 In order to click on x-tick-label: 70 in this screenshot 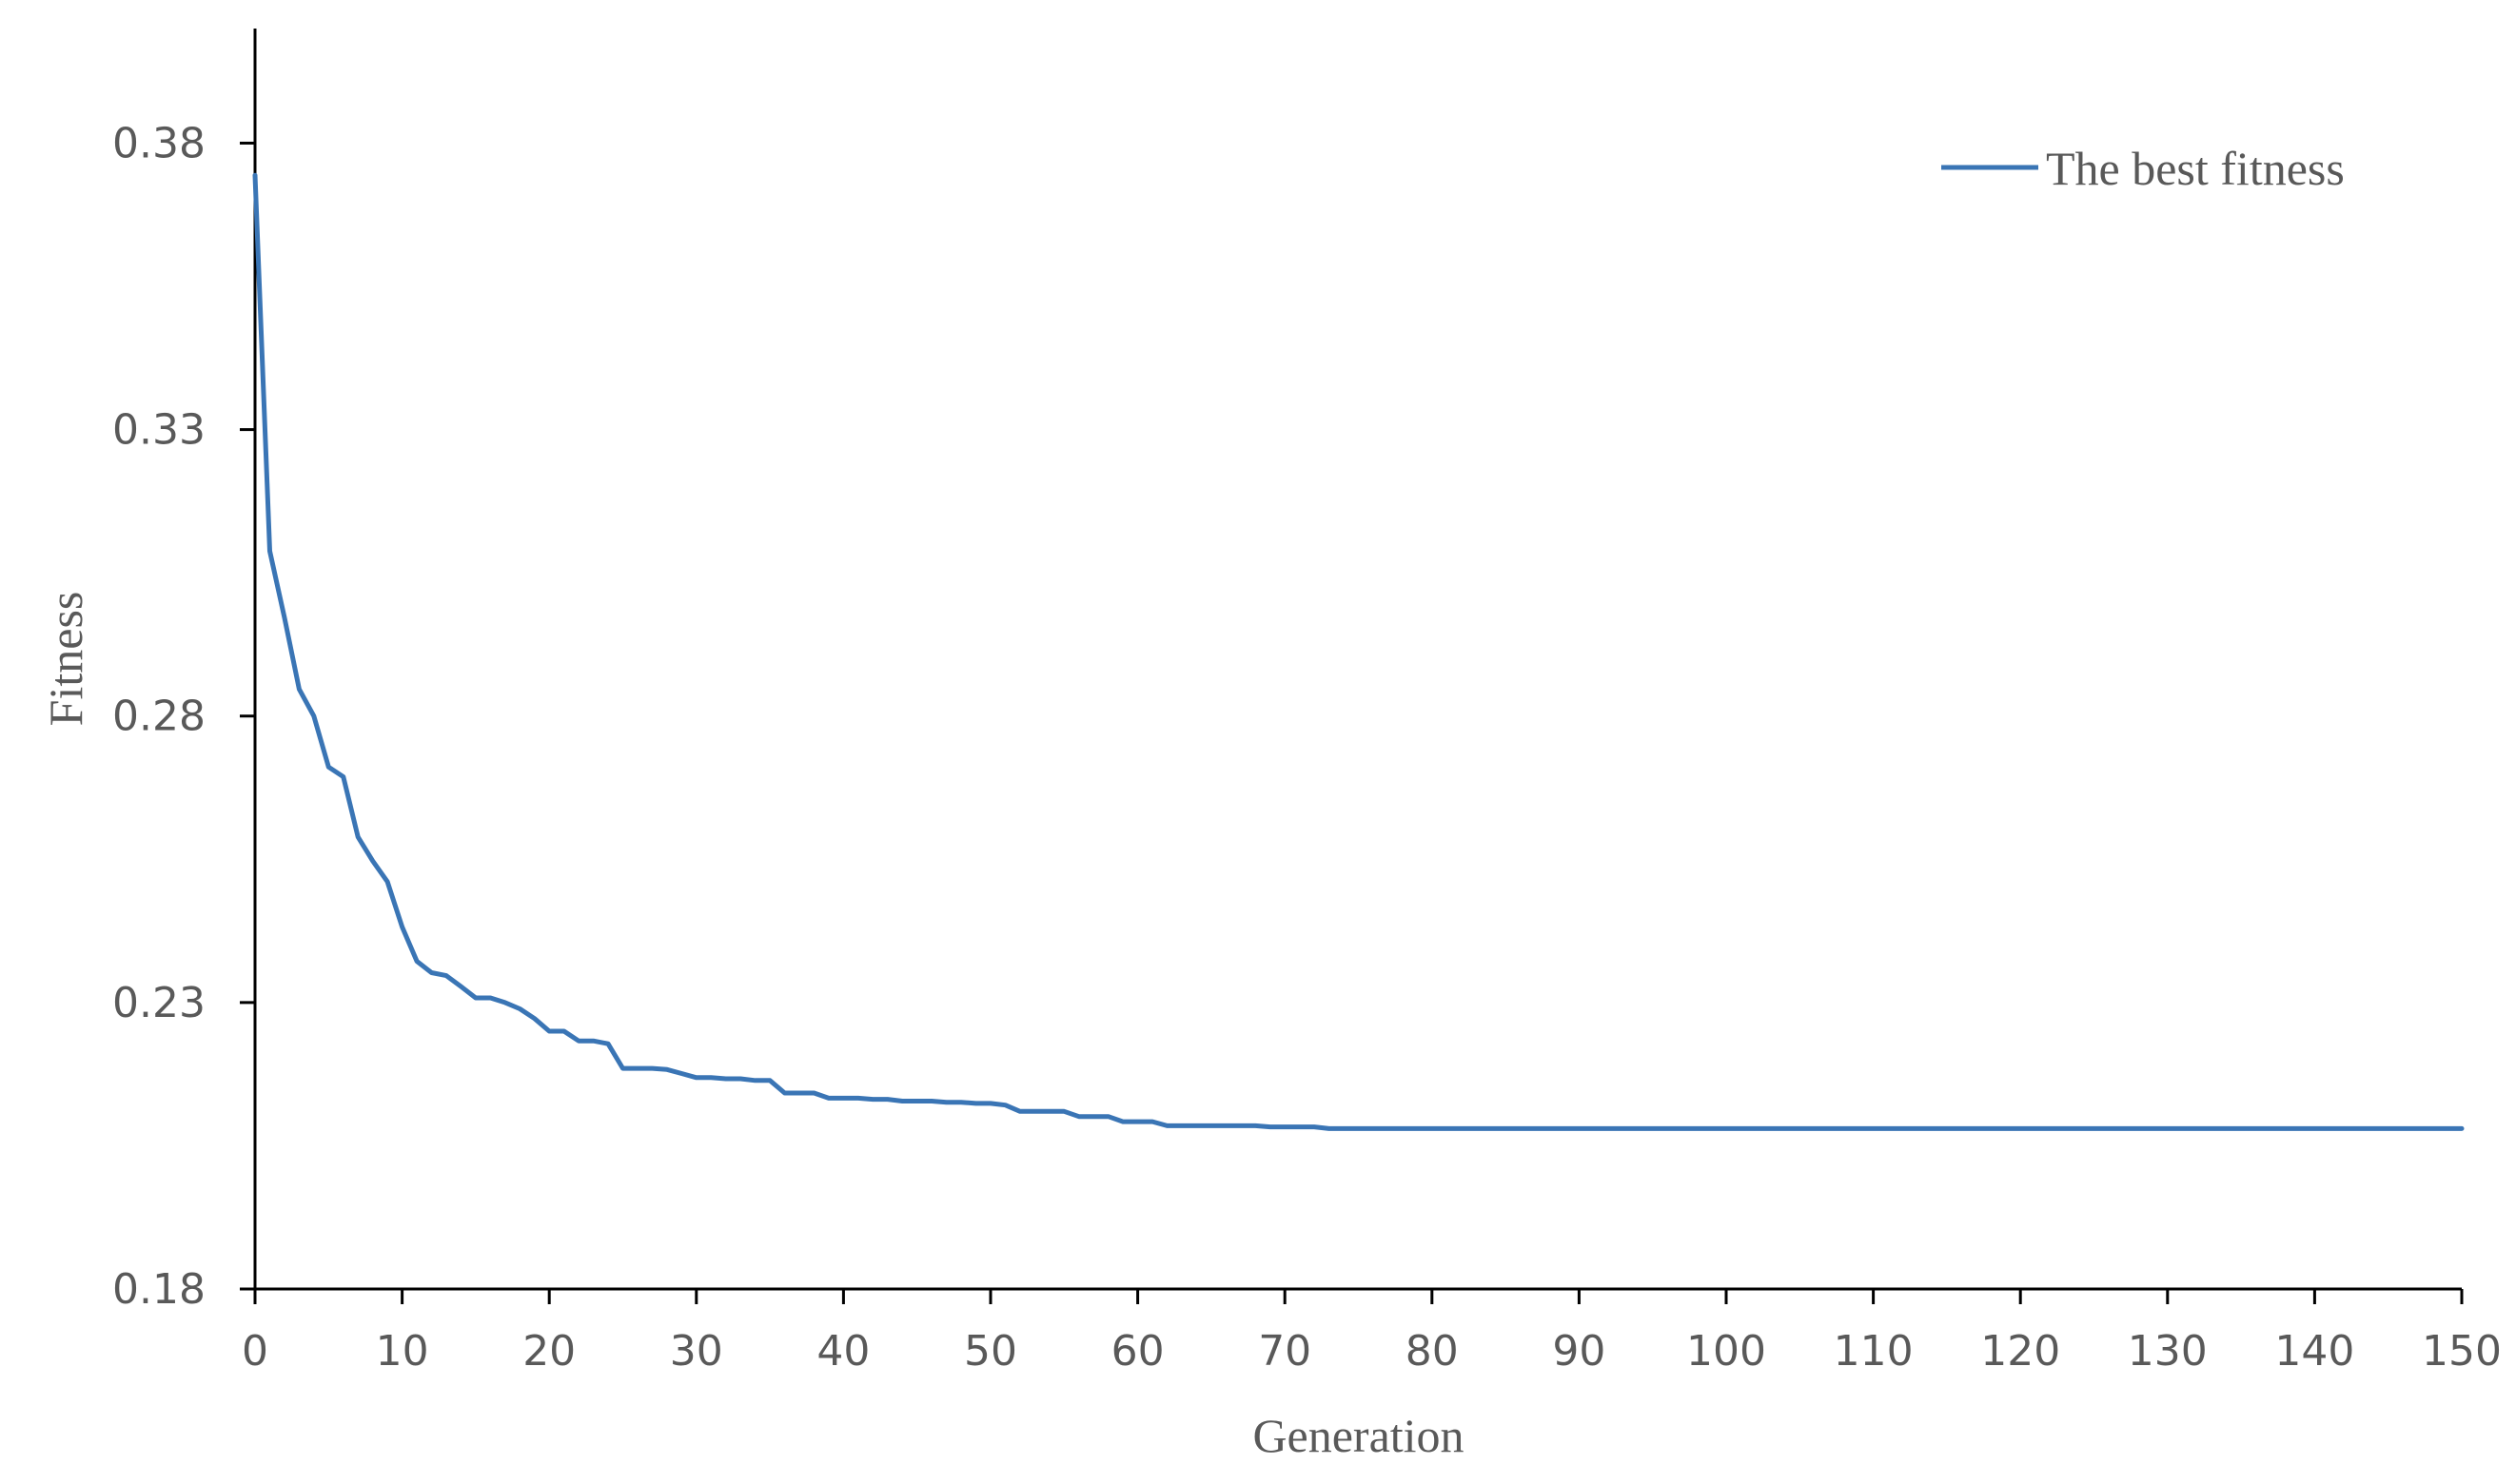, I will do `click(1284, 1351)`.